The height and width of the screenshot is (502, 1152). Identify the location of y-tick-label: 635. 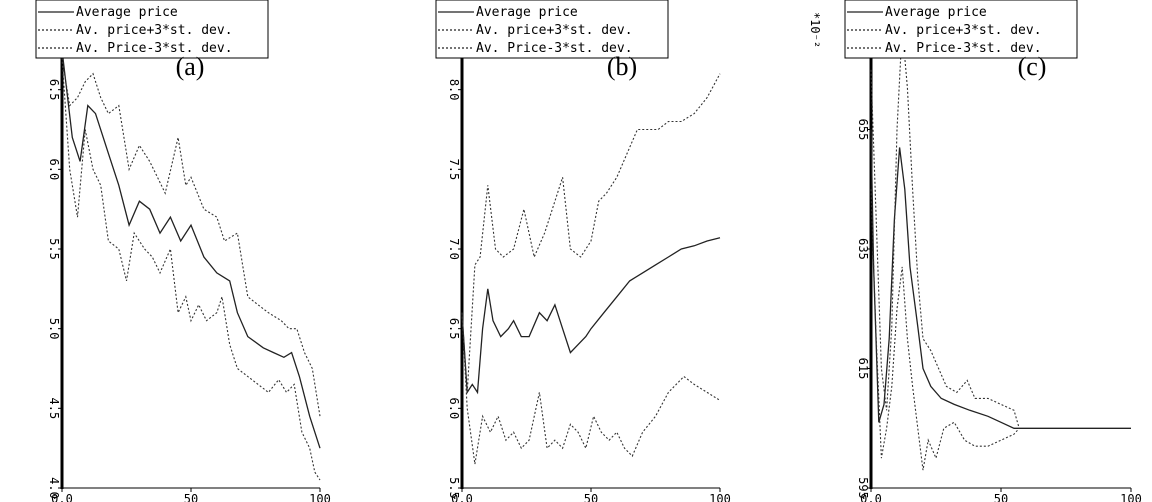
(863, 249).